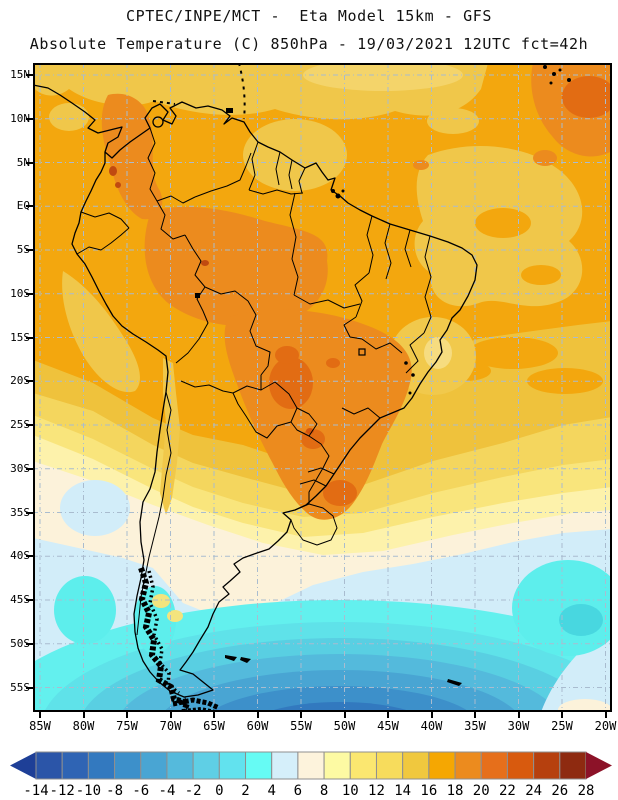 The image size is (618, 800). I want to click on colorbar-tick-label: 24, so click(533, 791).